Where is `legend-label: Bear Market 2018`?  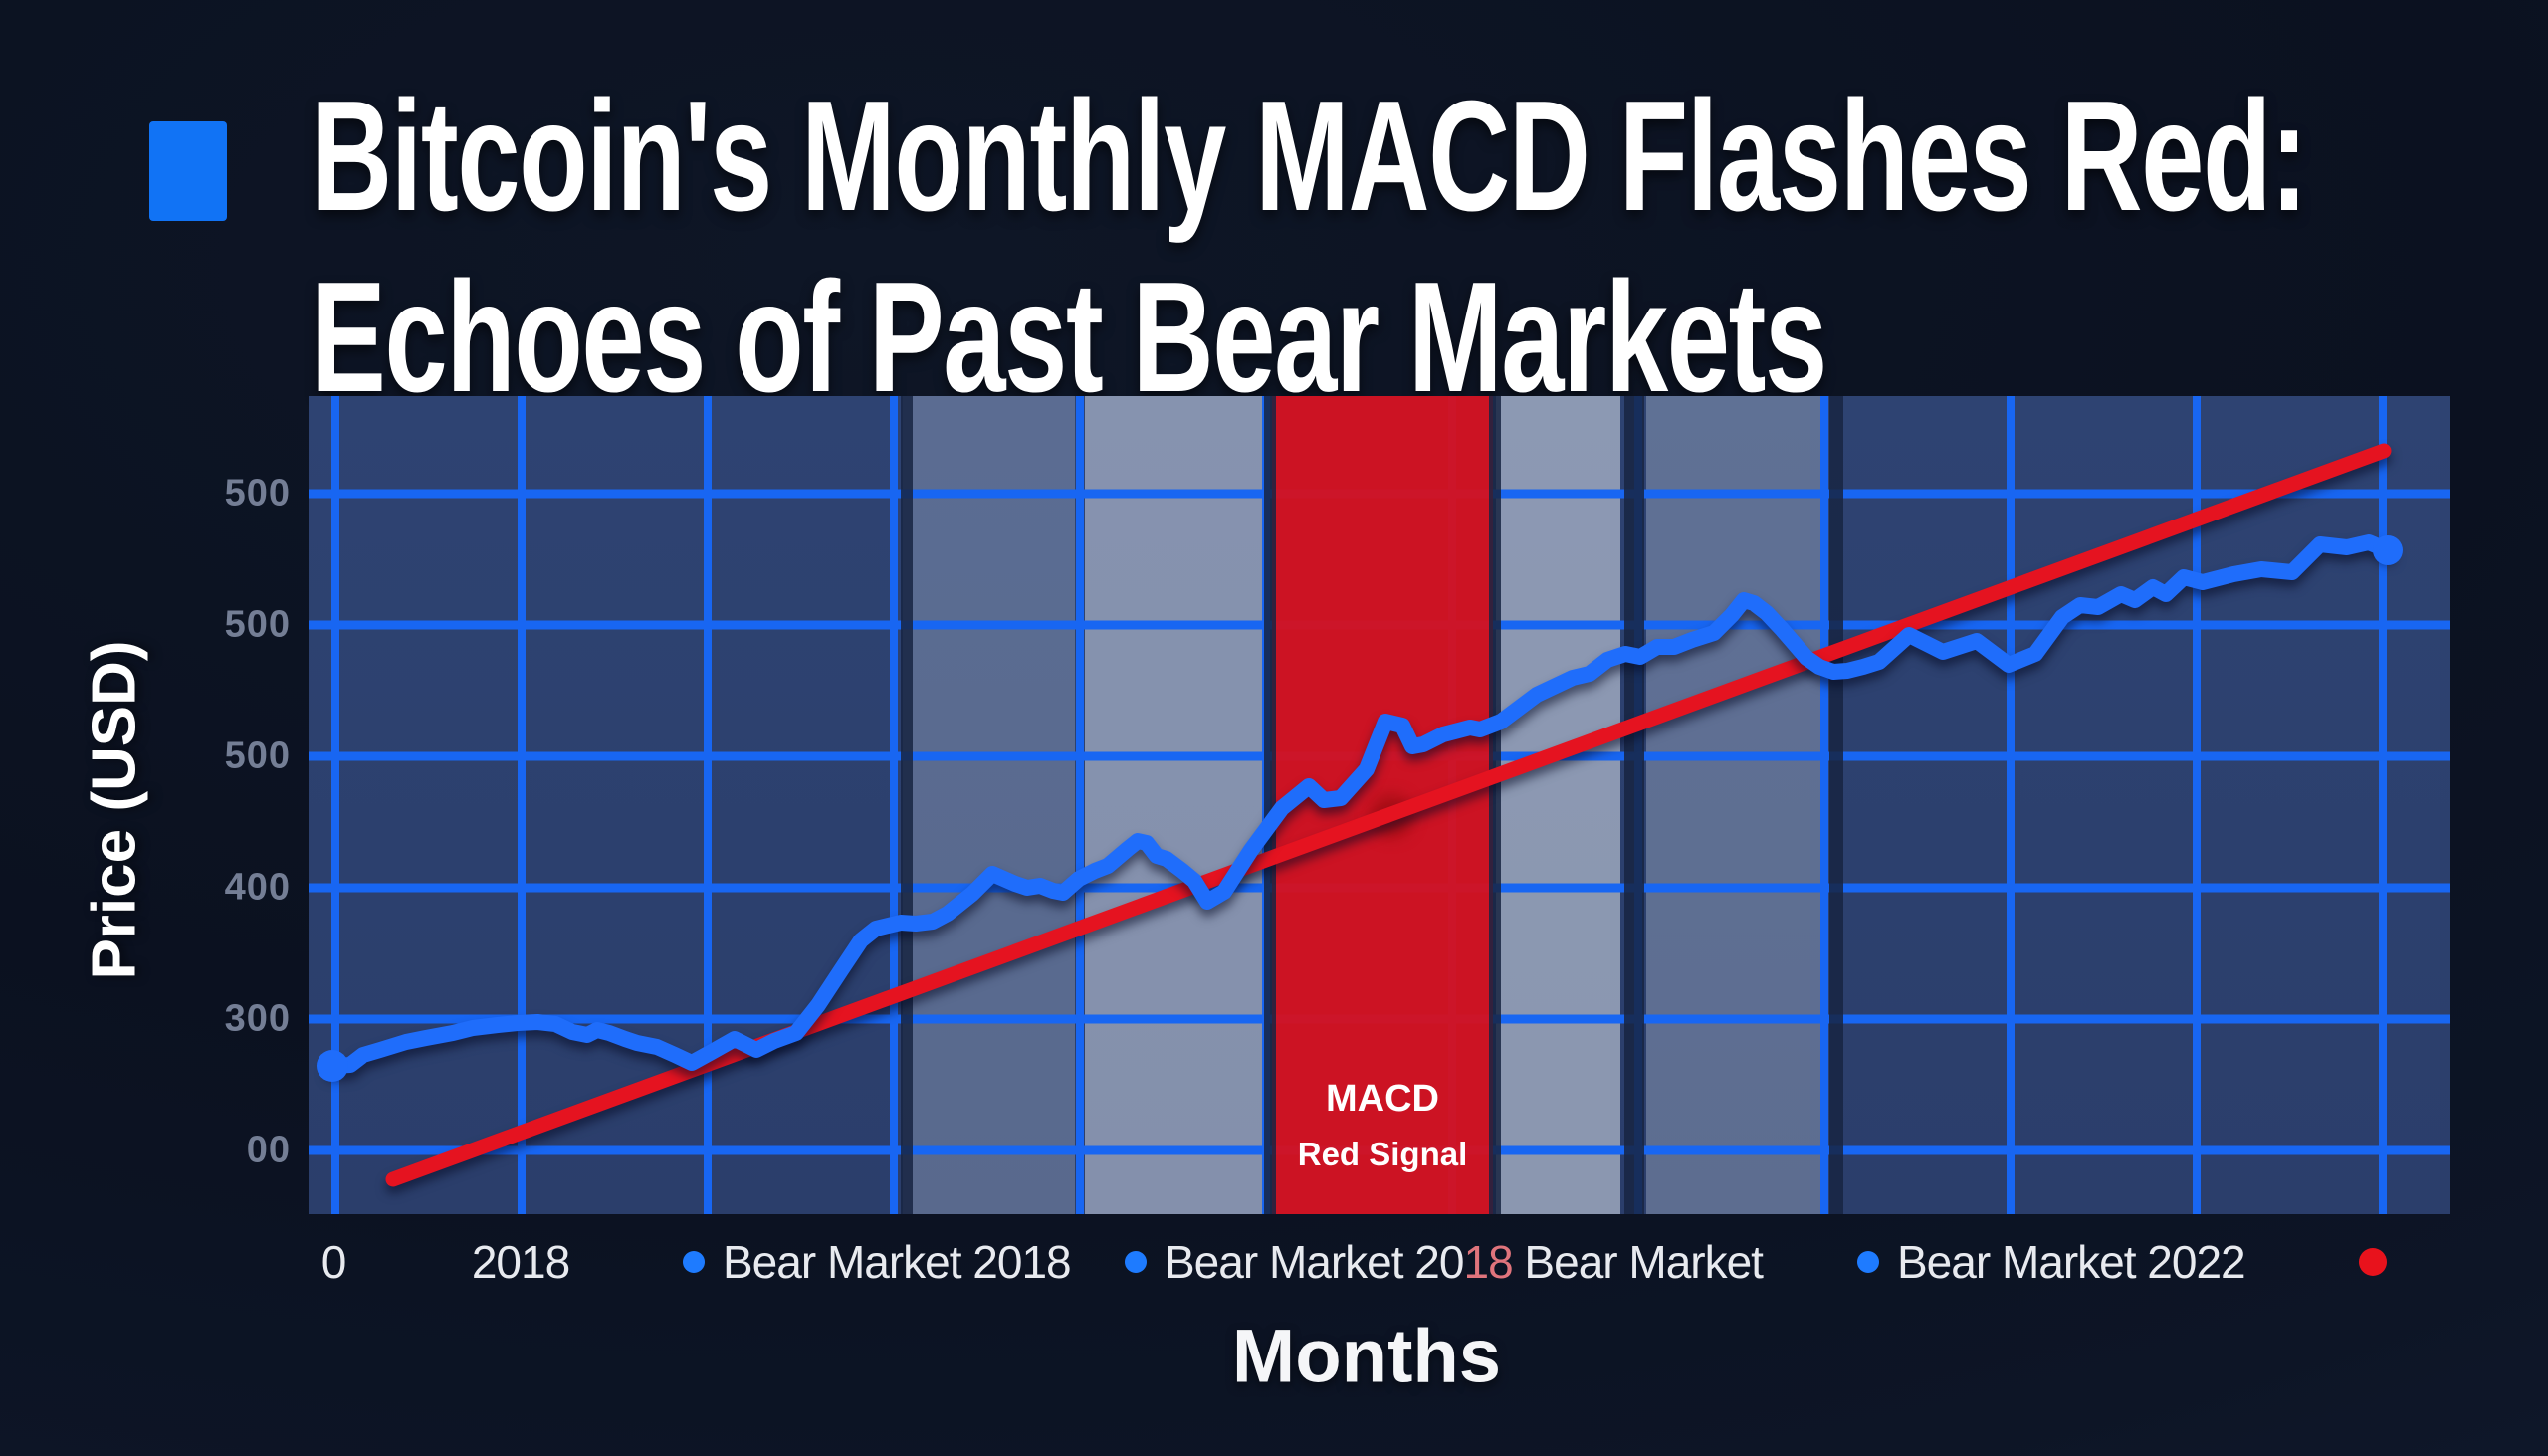
legend-label: Bear Market 2018 is located at coordinates (897, 1262).